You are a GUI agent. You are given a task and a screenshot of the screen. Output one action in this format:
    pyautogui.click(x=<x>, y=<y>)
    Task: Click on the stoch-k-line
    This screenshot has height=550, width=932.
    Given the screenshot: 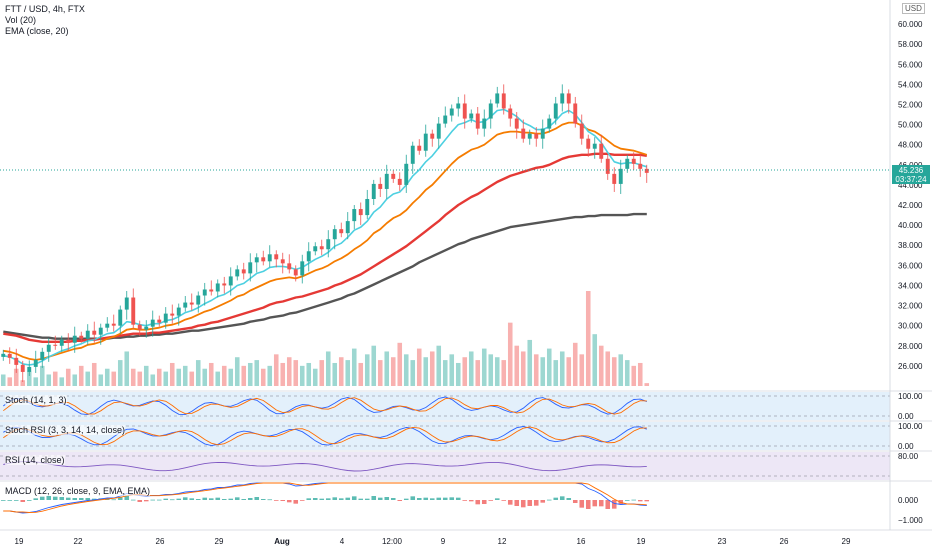 What is the action you would take?
    pyautogui.click(x=325, y=406)
    